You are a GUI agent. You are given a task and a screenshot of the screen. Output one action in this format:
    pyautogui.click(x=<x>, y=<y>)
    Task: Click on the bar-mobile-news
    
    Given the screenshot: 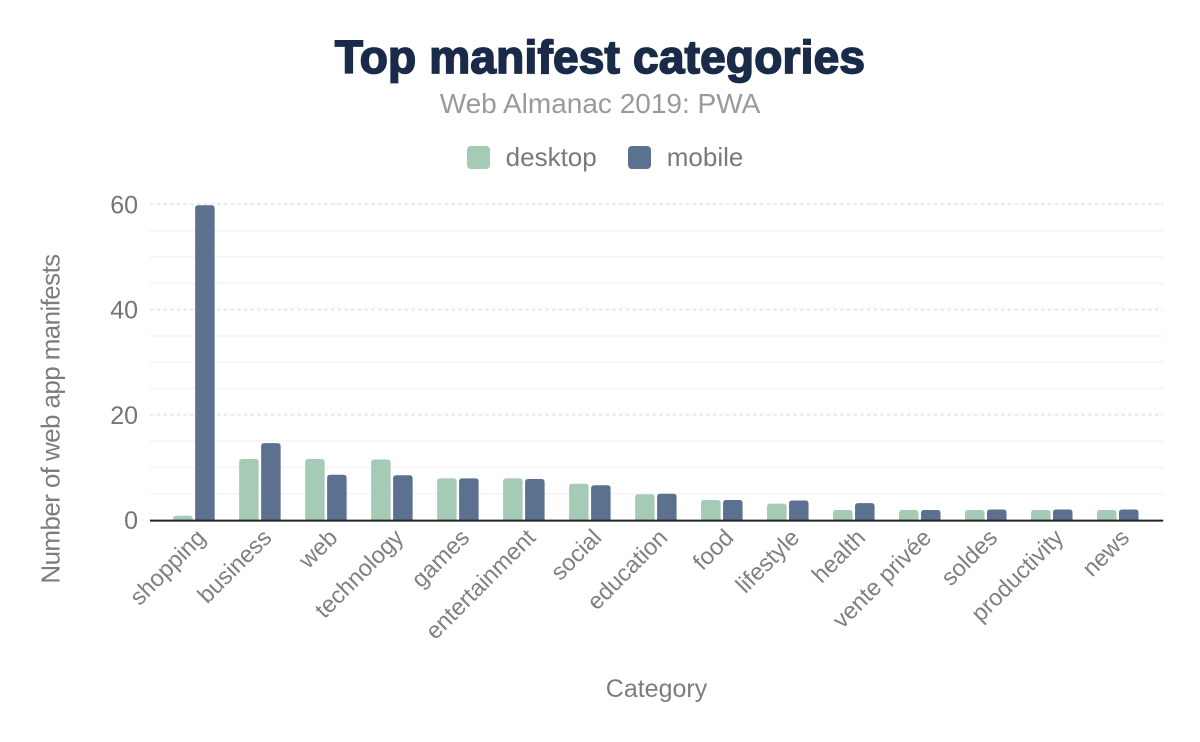 What is the action you would take?
    pyautogui.click(x=1129, y=515)
    